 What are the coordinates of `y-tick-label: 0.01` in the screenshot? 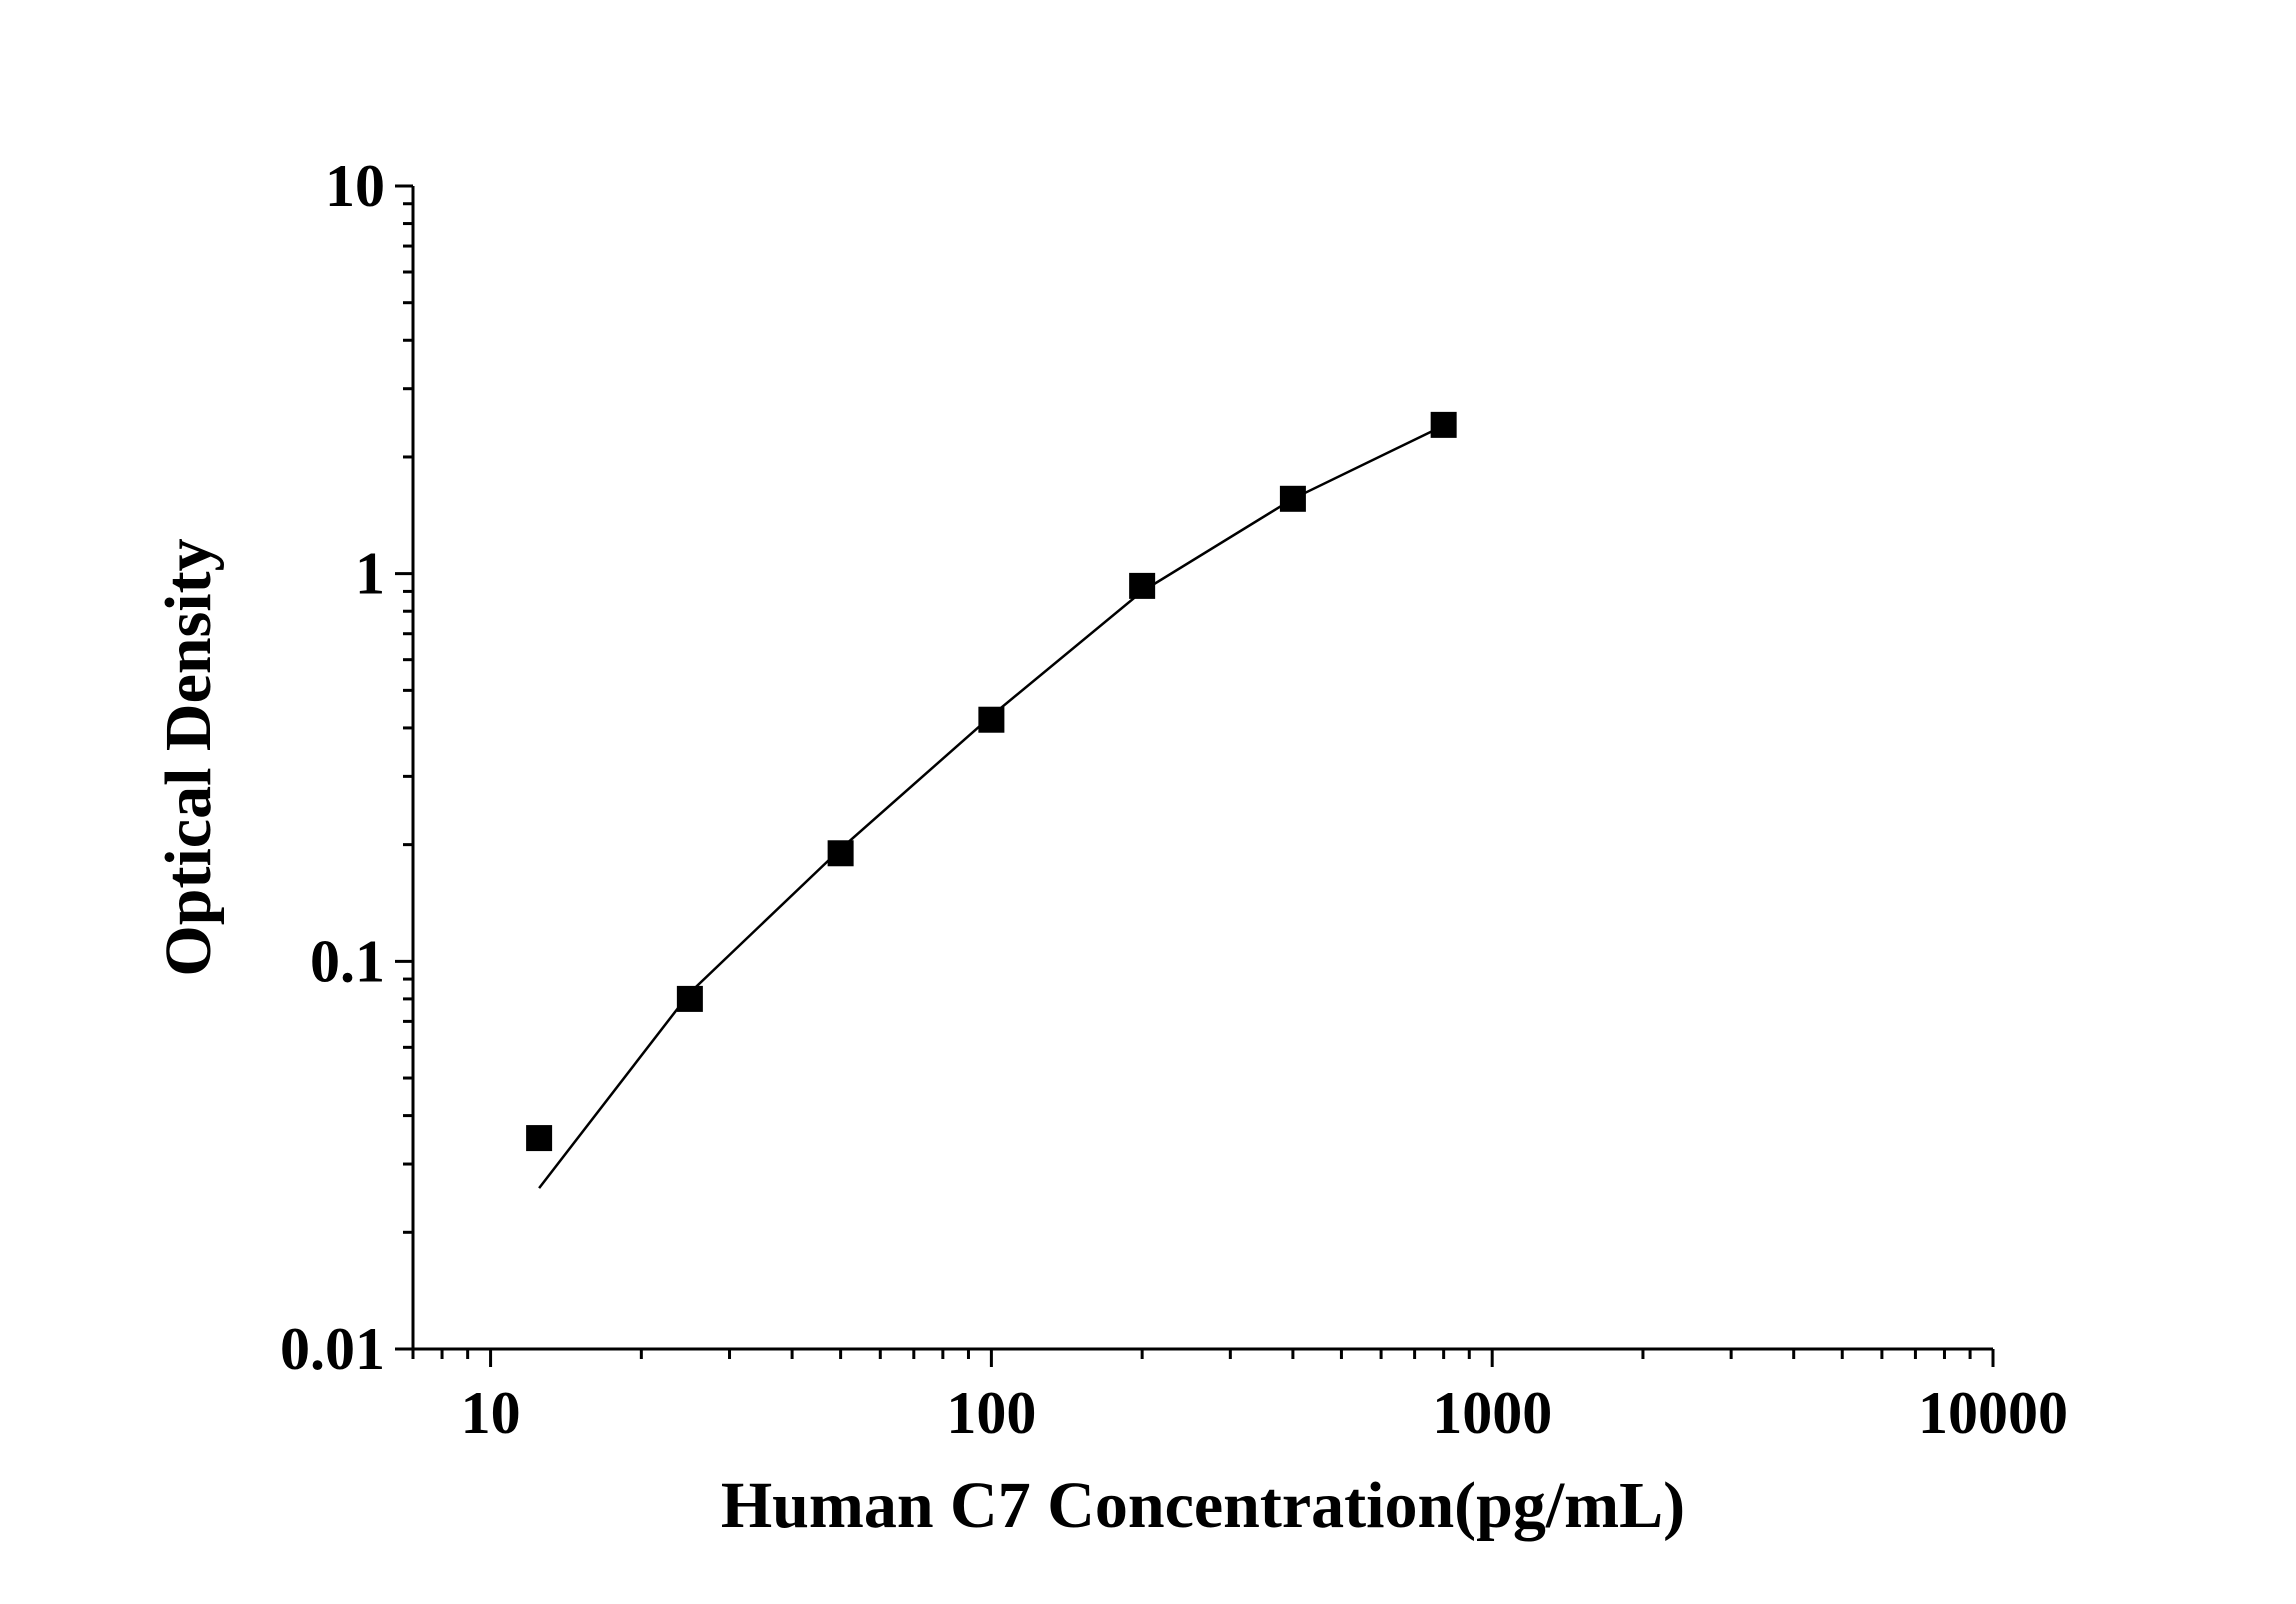 It's located at (332, 1349).